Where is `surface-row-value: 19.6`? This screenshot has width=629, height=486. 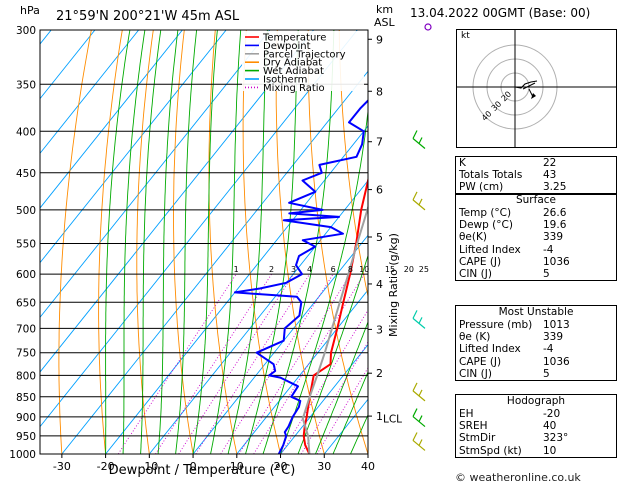 surface-row-value: 19.6 is located at coordinates (555, 225).